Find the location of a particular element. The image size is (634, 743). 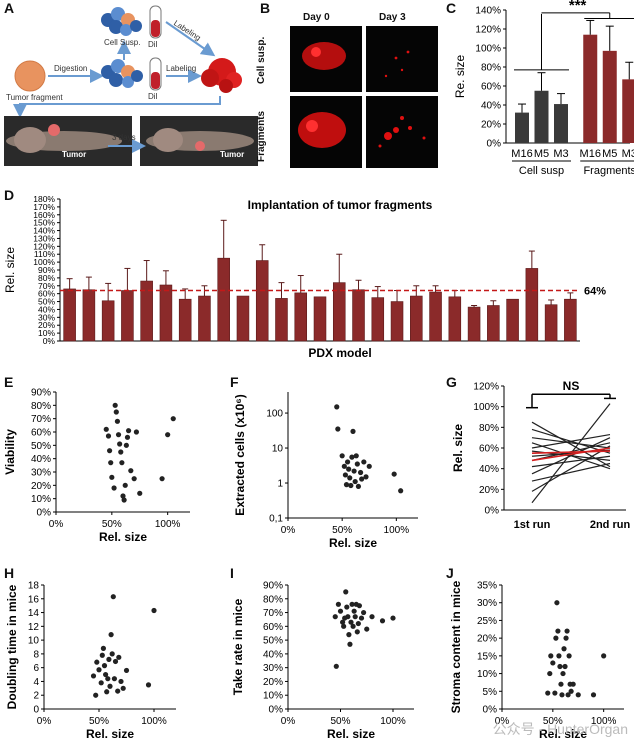

y-tick-label: 14 is located at coordinates (34, 613).